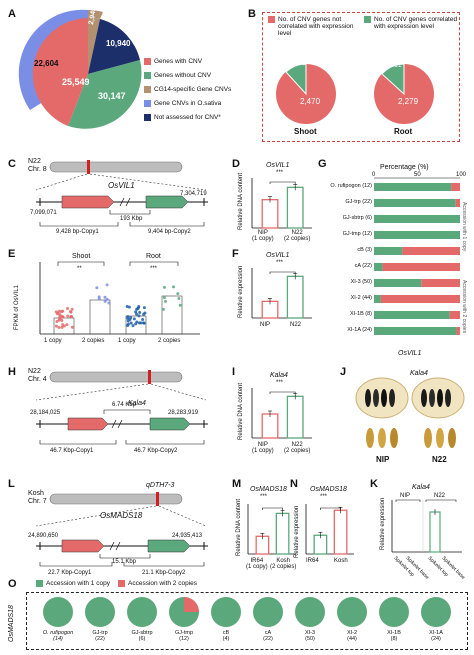  I want to click on pie-o-label: cB (4), so click(226, 636).